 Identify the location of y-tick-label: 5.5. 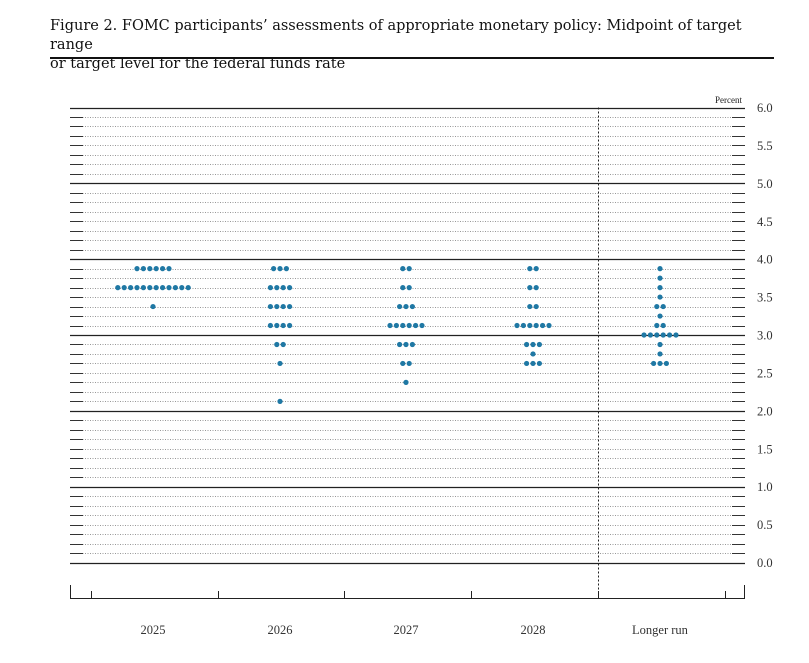
(765, 146).